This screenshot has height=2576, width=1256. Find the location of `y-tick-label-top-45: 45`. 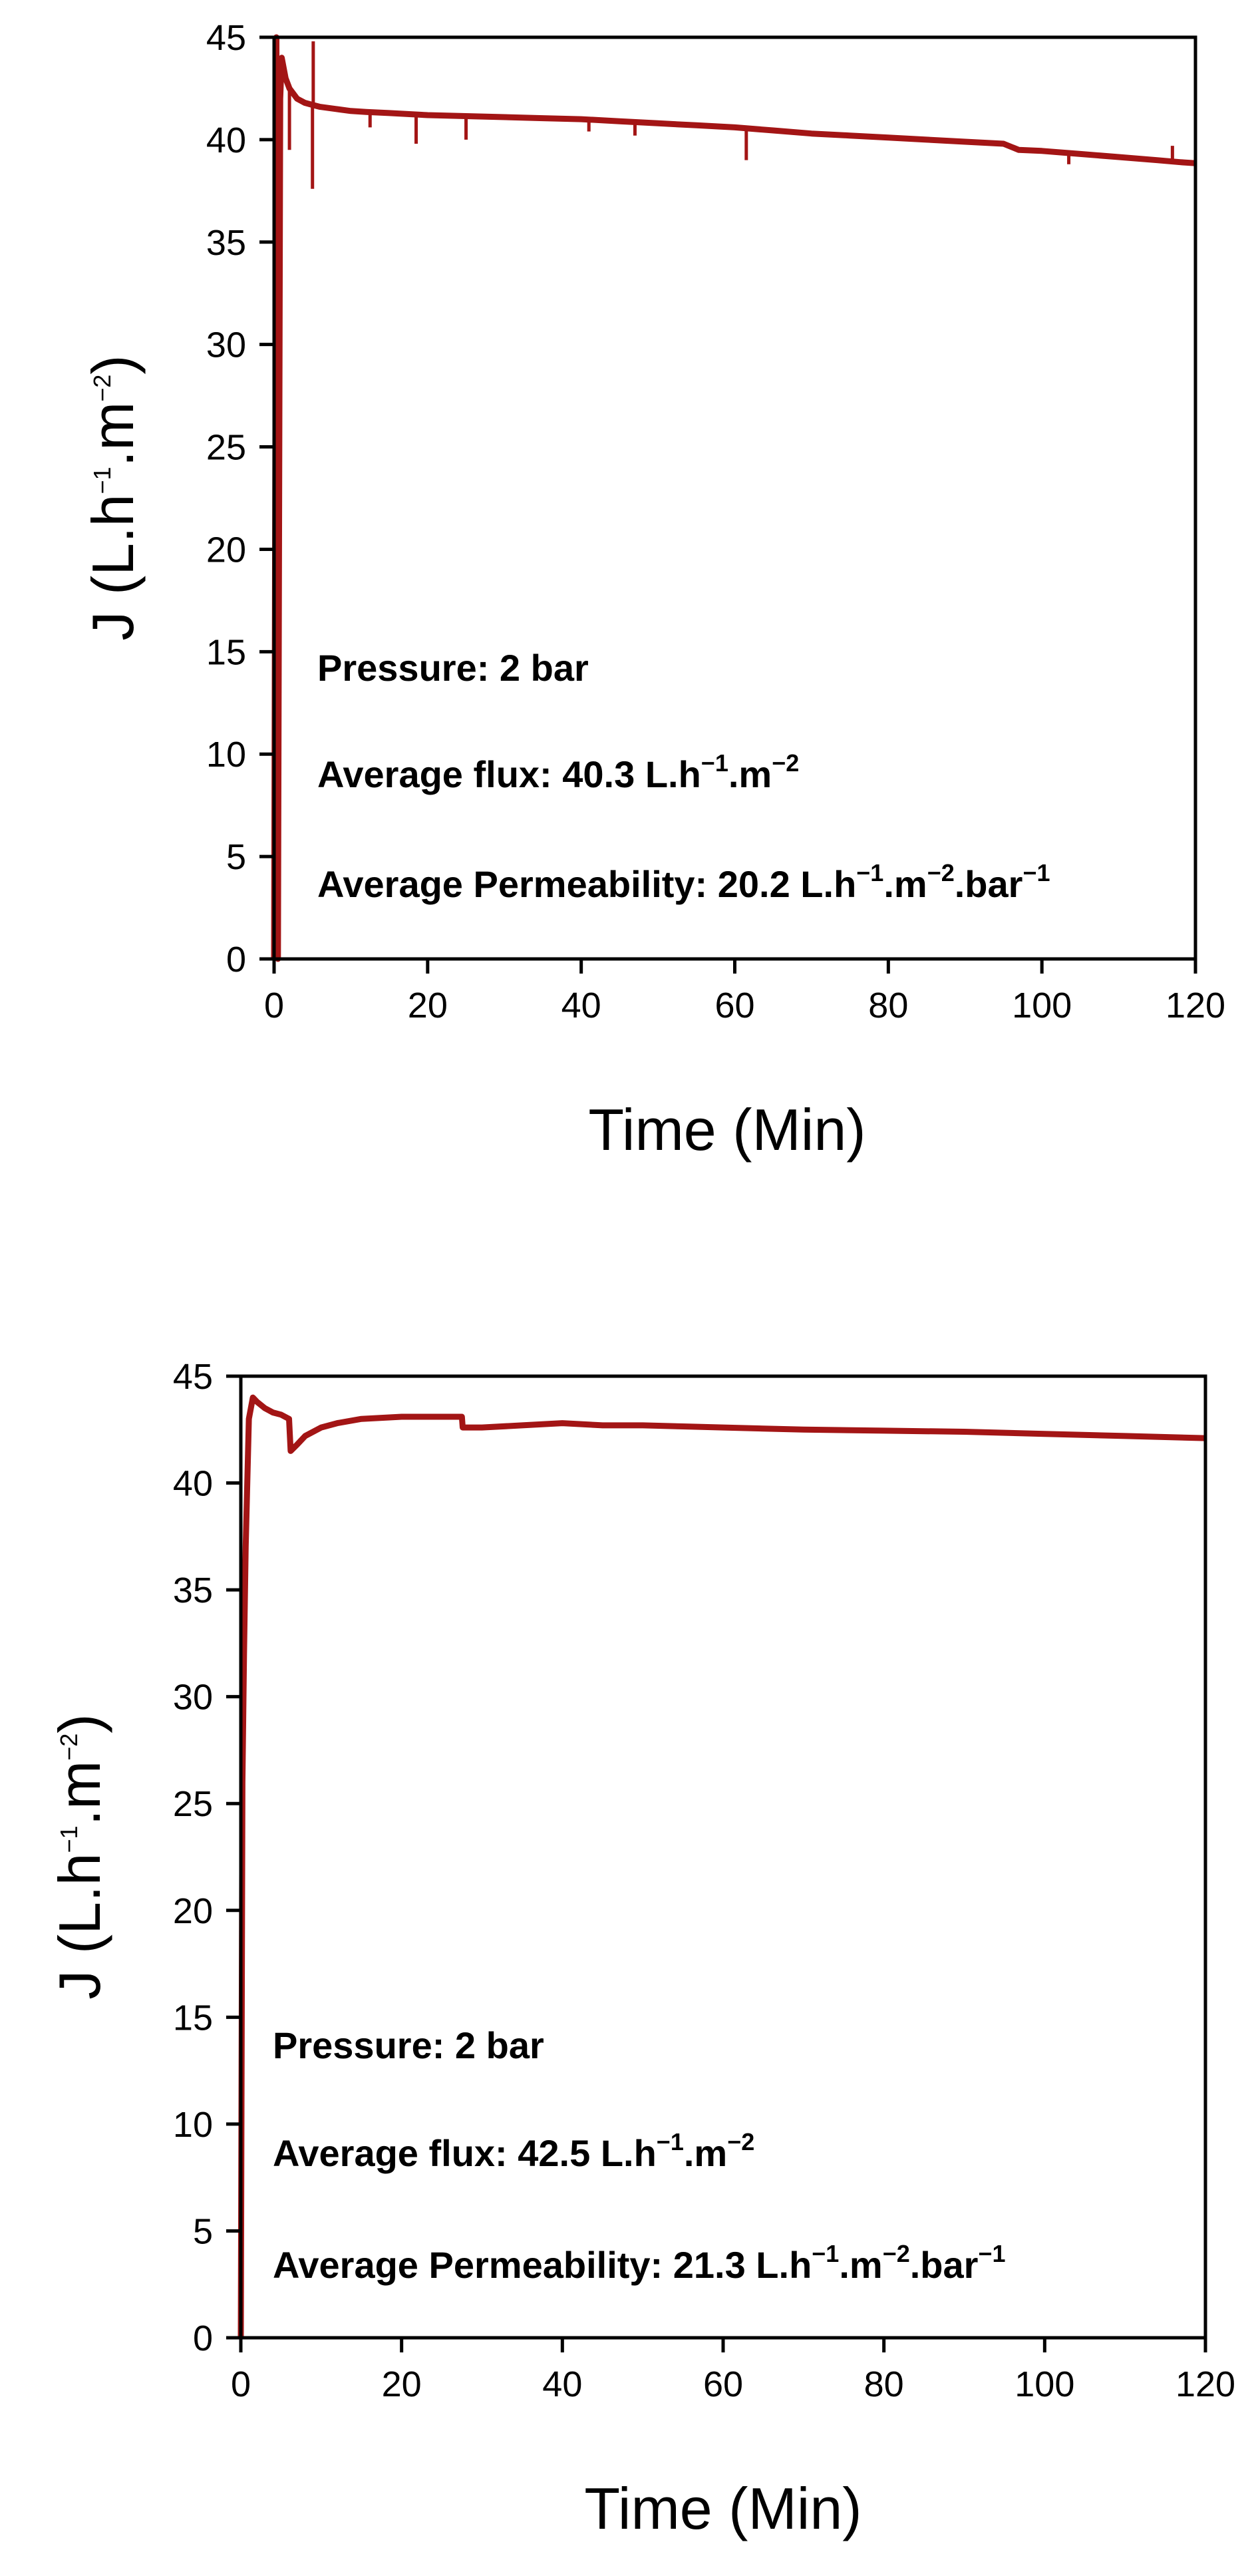

y-tick-label-top-45: 45 is located at coordinates (226, 38).